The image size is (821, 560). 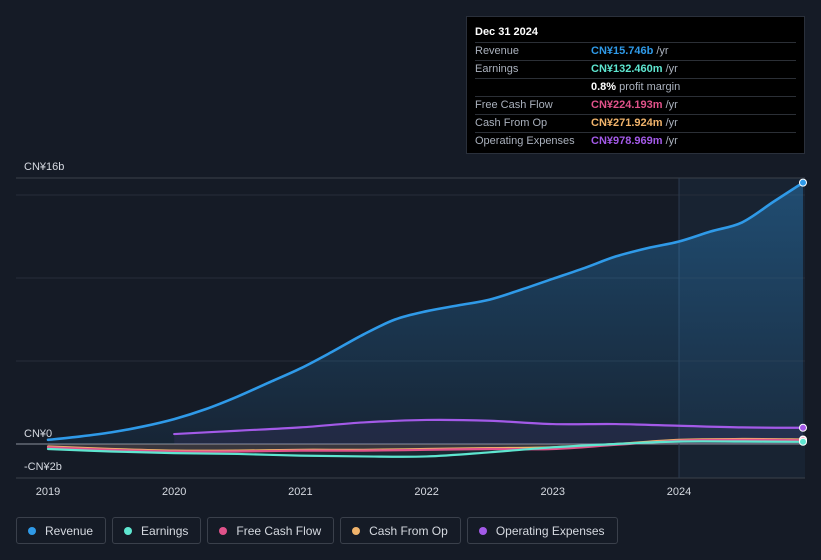 What do you see at coordinates (408, 530) in the screenshot?
I see `legend-label: Cash From Op` at bounding box center [408, 530].